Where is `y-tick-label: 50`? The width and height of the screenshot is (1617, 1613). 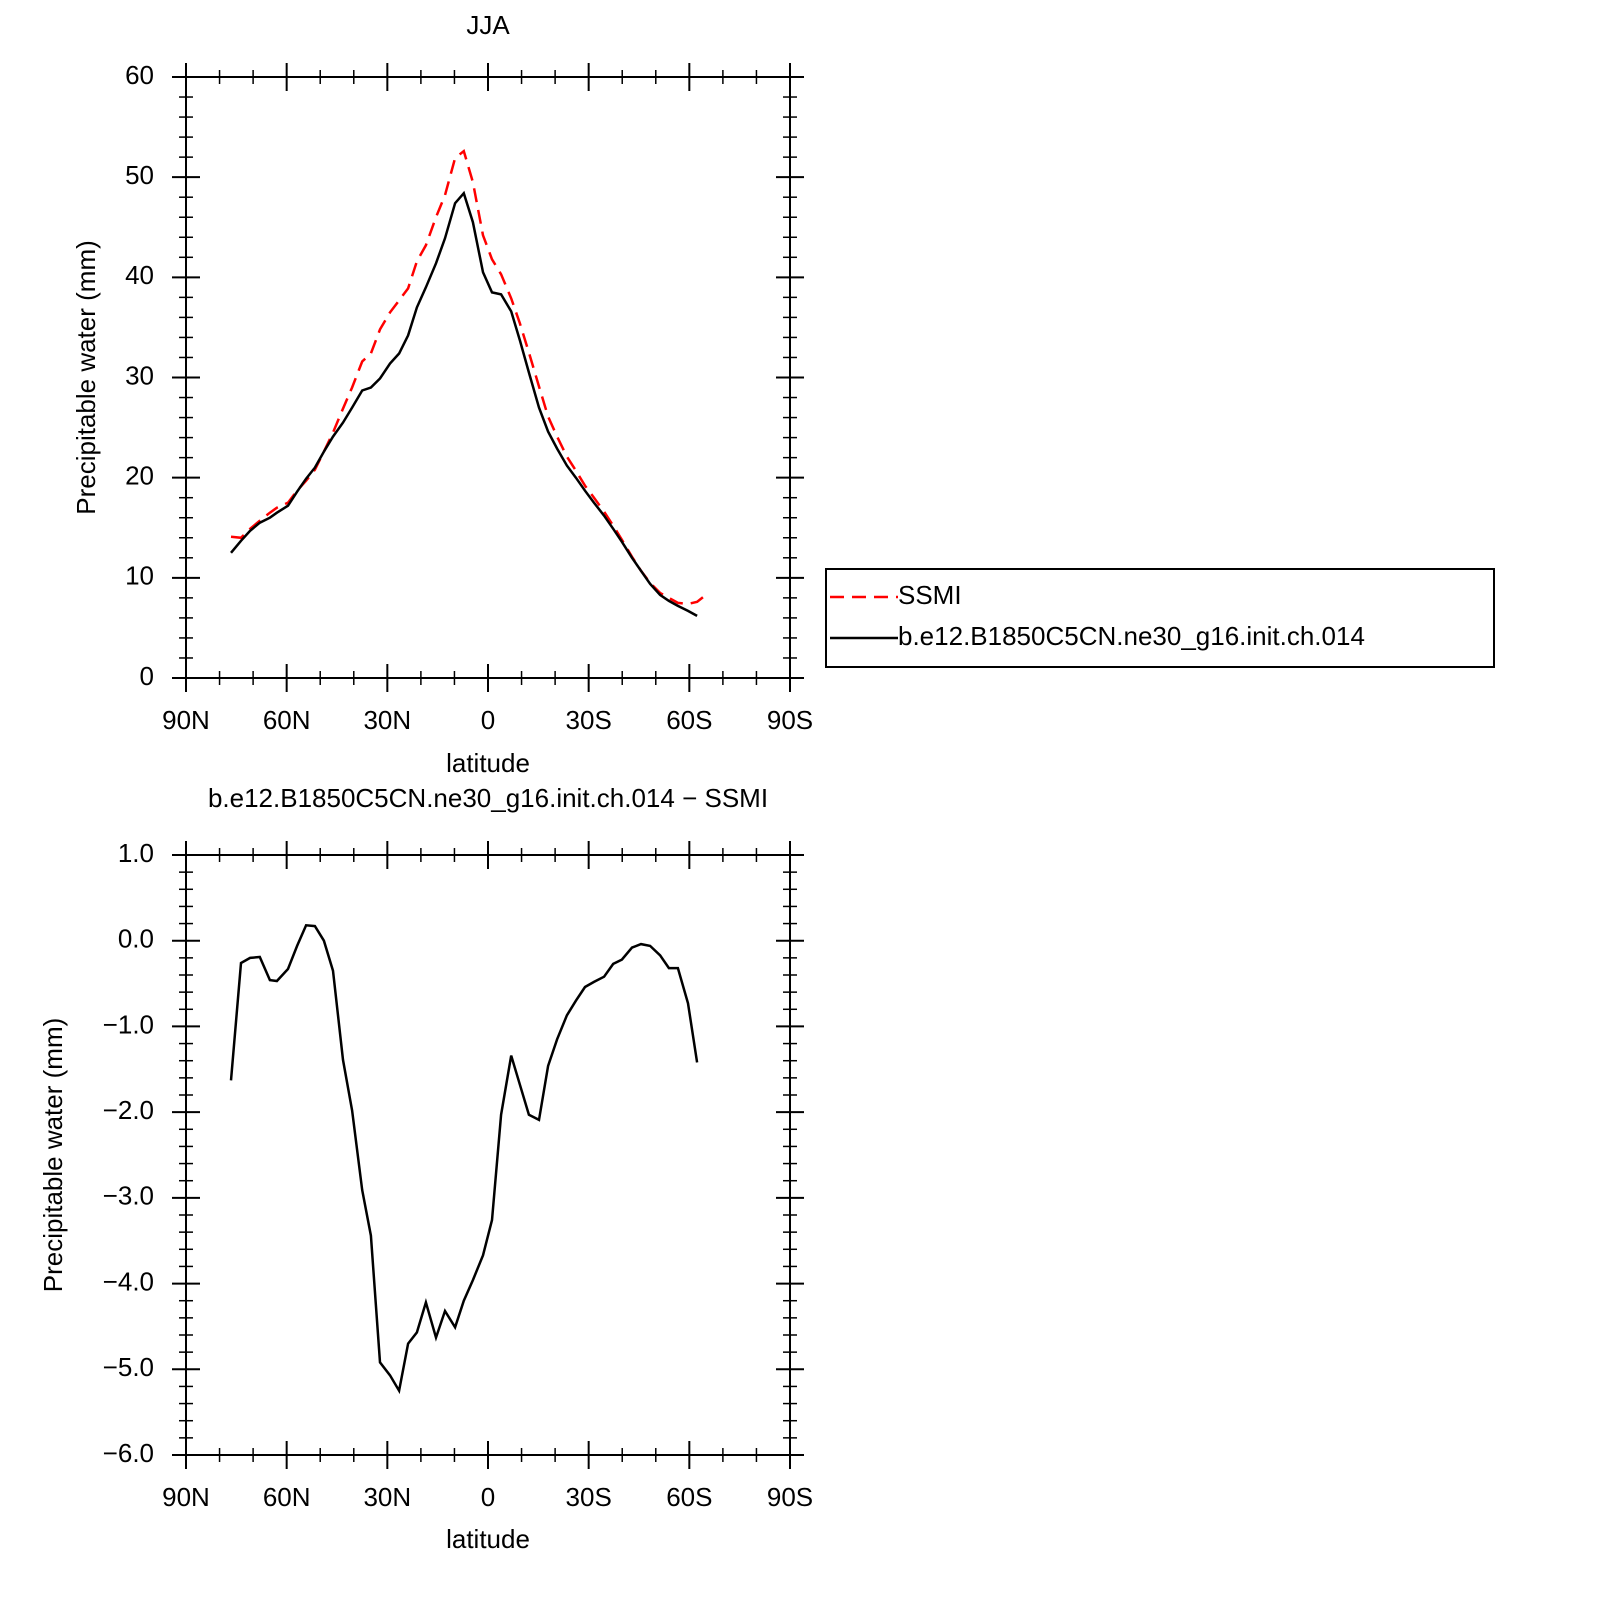
y-tick-label: 50 is located at coordinates (139, 175).